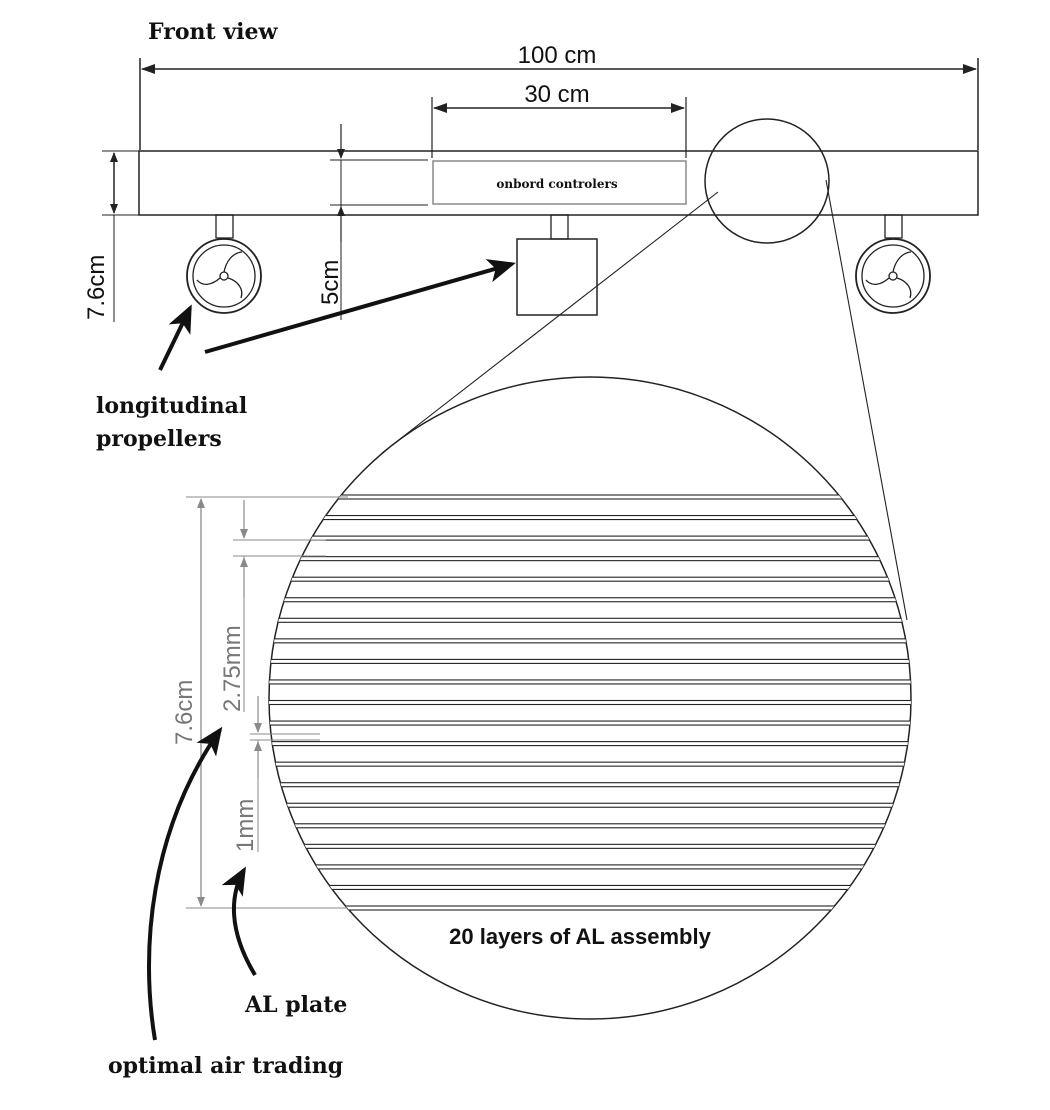 The image size is (1050, 1110). What do you see at coordinates (224, 264) in the screenshot?
I see `propeller-left-icon` at bounding box center [224, 264].